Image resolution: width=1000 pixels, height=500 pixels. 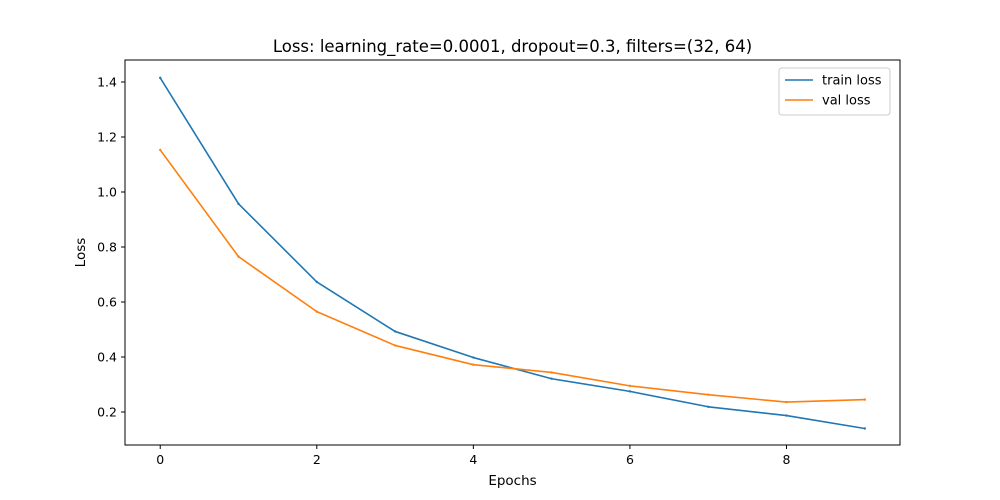 What do you see at coordinates (107, 357) in the screenshot?
I see `y-tick-label: 0.4` at bounding box center [107, 357].